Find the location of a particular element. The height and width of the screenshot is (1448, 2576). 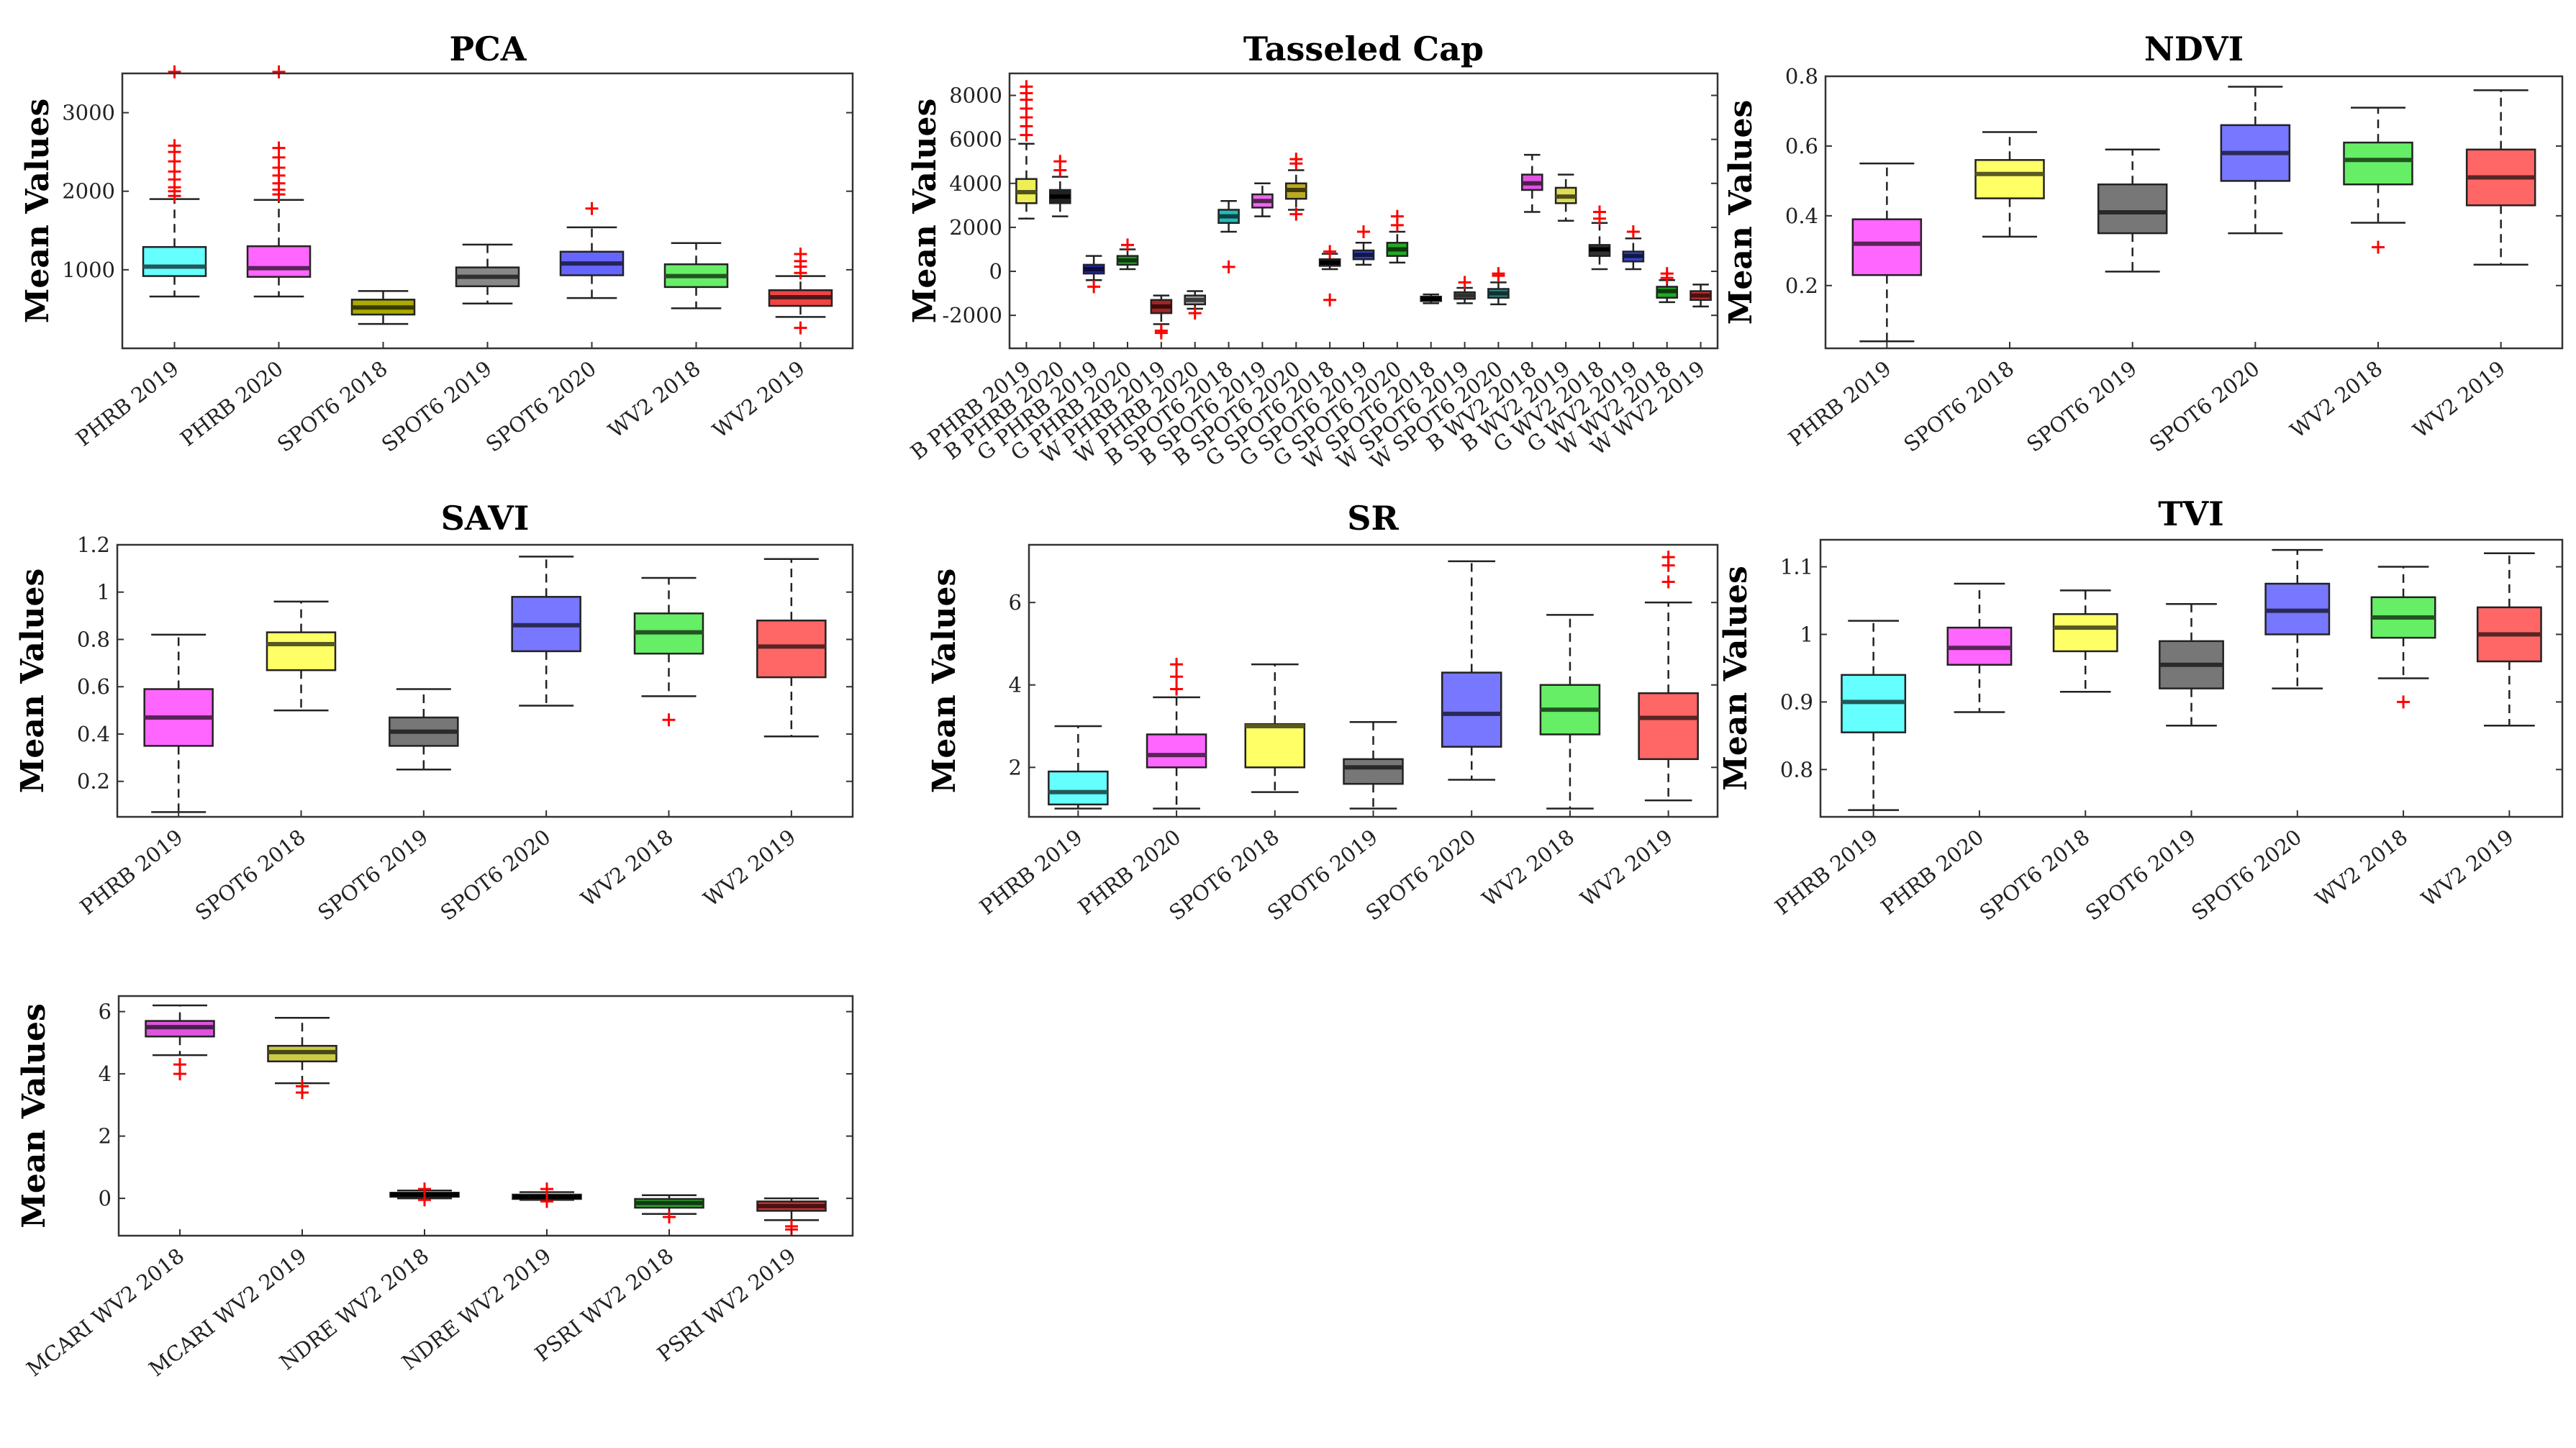

y-tick-label: 4 is located at coordinates (106, 1074).